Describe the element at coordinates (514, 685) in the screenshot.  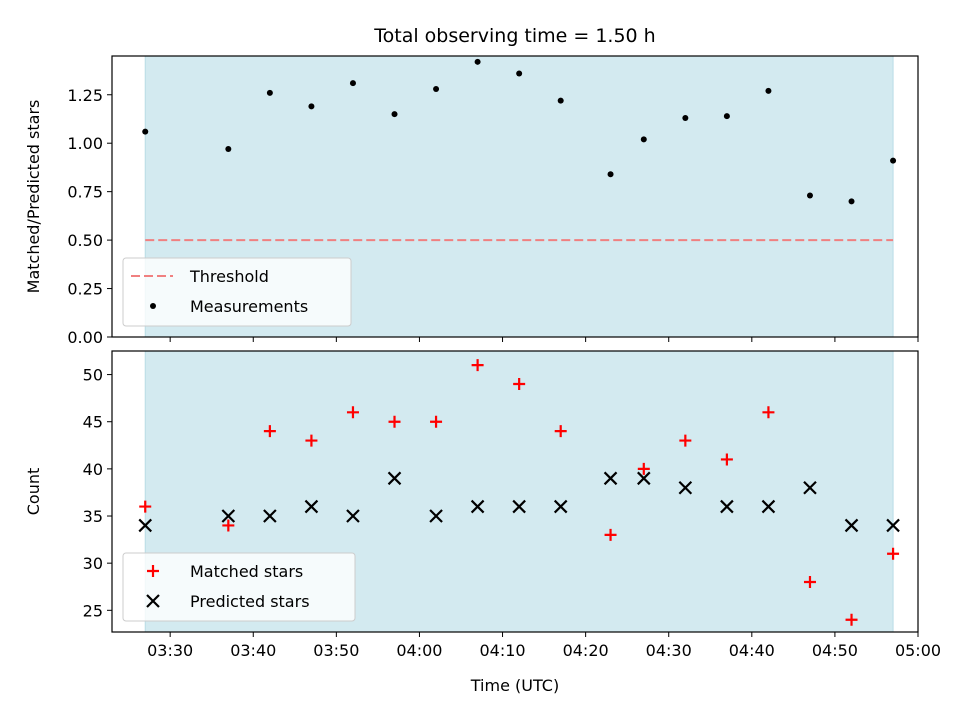
I see `x-axis-label: Time (UTC)` at that location.